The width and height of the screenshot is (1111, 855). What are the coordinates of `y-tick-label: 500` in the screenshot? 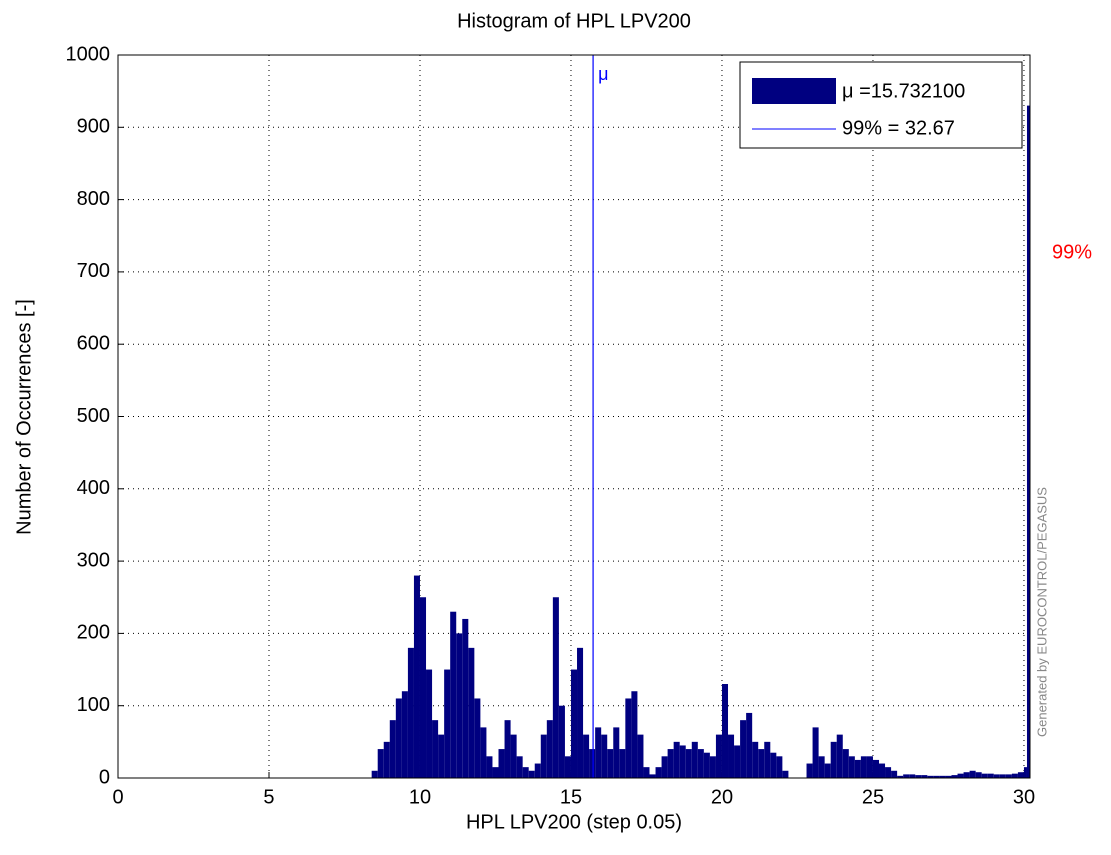 It's located at (93, 416).